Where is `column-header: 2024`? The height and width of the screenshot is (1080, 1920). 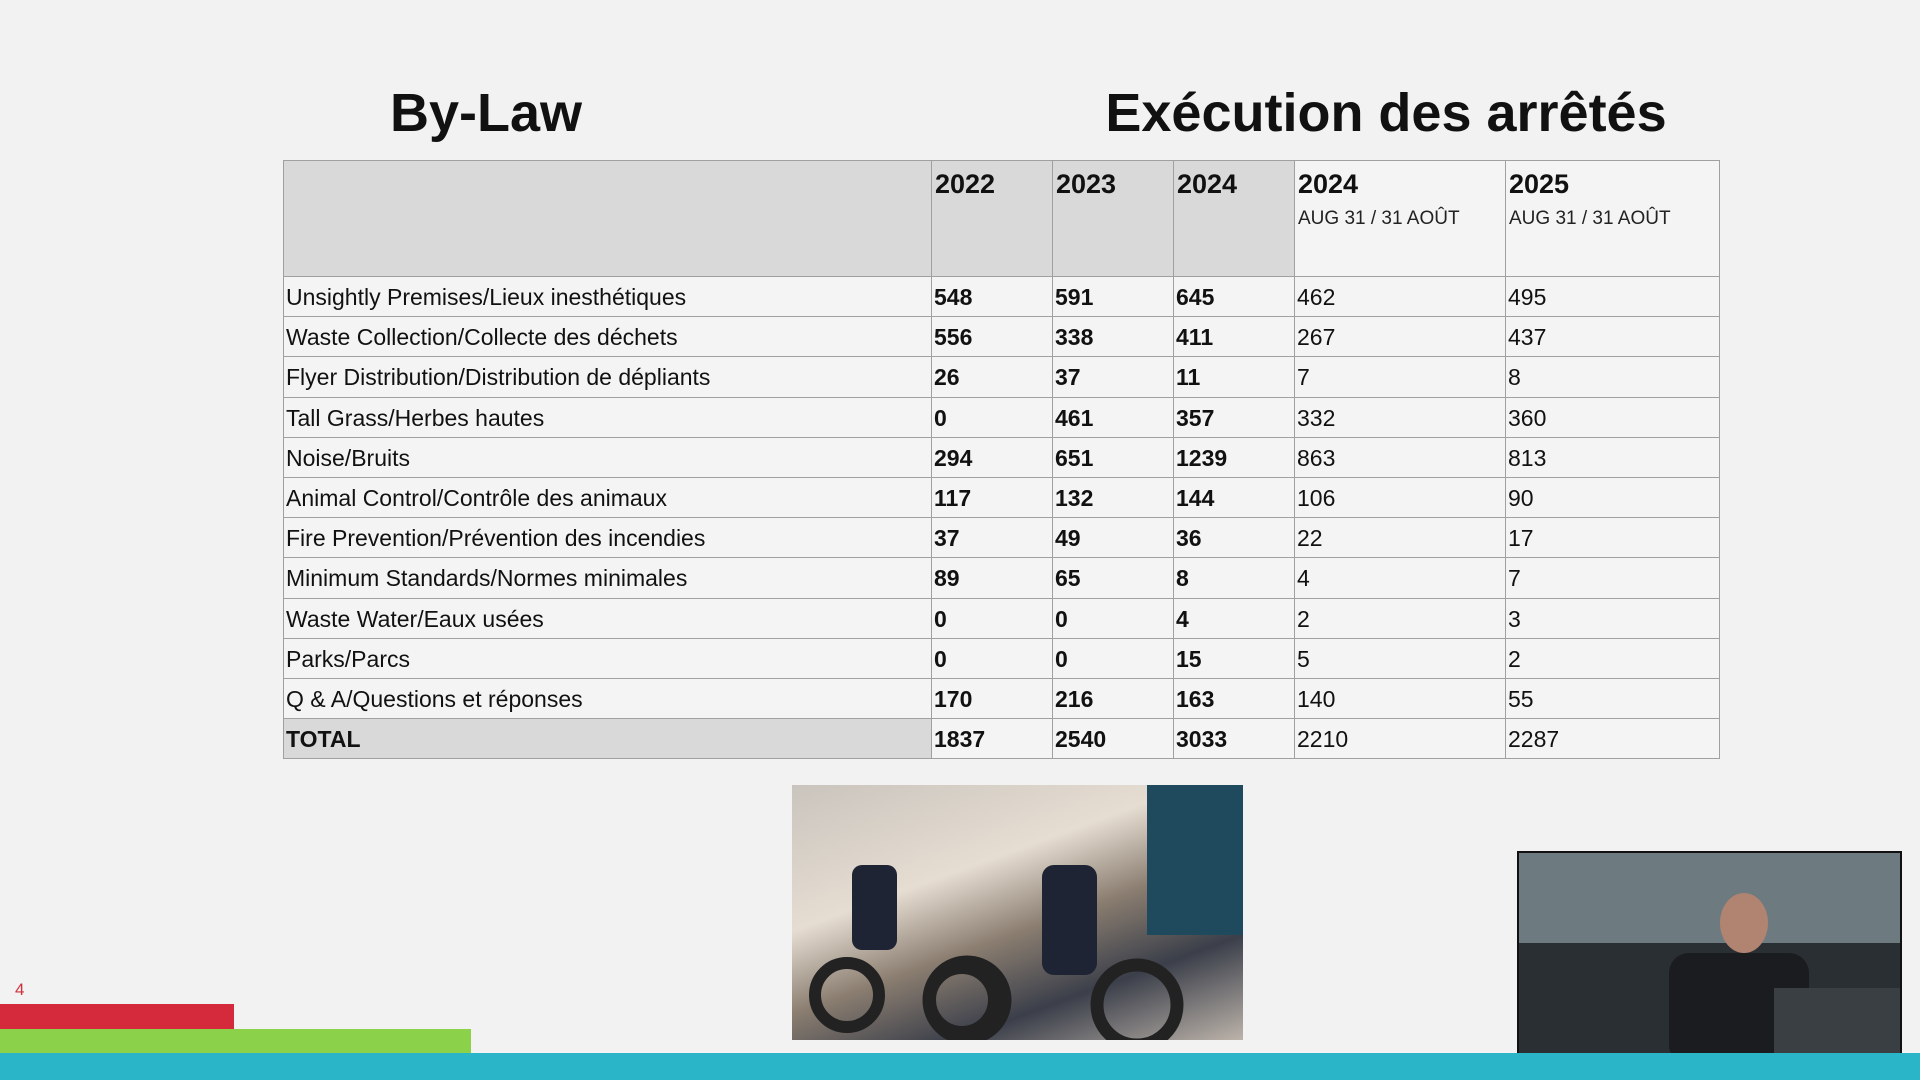 column-header: 2024 is located at coordinates (1234, 219).